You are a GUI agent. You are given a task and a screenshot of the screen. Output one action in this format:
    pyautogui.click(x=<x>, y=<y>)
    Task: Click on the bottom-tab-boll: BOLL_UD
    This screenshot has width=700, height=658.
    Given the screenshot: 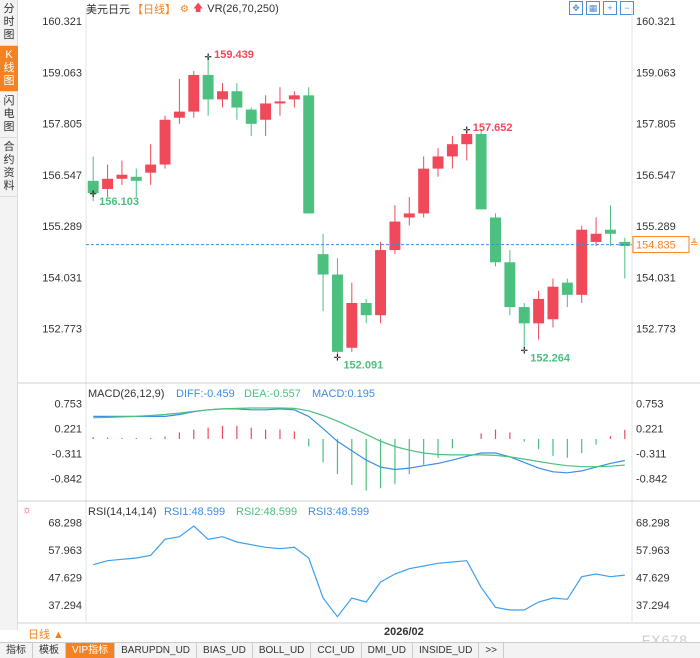 What is the action you would take?
    pyautogui.click(x=282, y=650)
    